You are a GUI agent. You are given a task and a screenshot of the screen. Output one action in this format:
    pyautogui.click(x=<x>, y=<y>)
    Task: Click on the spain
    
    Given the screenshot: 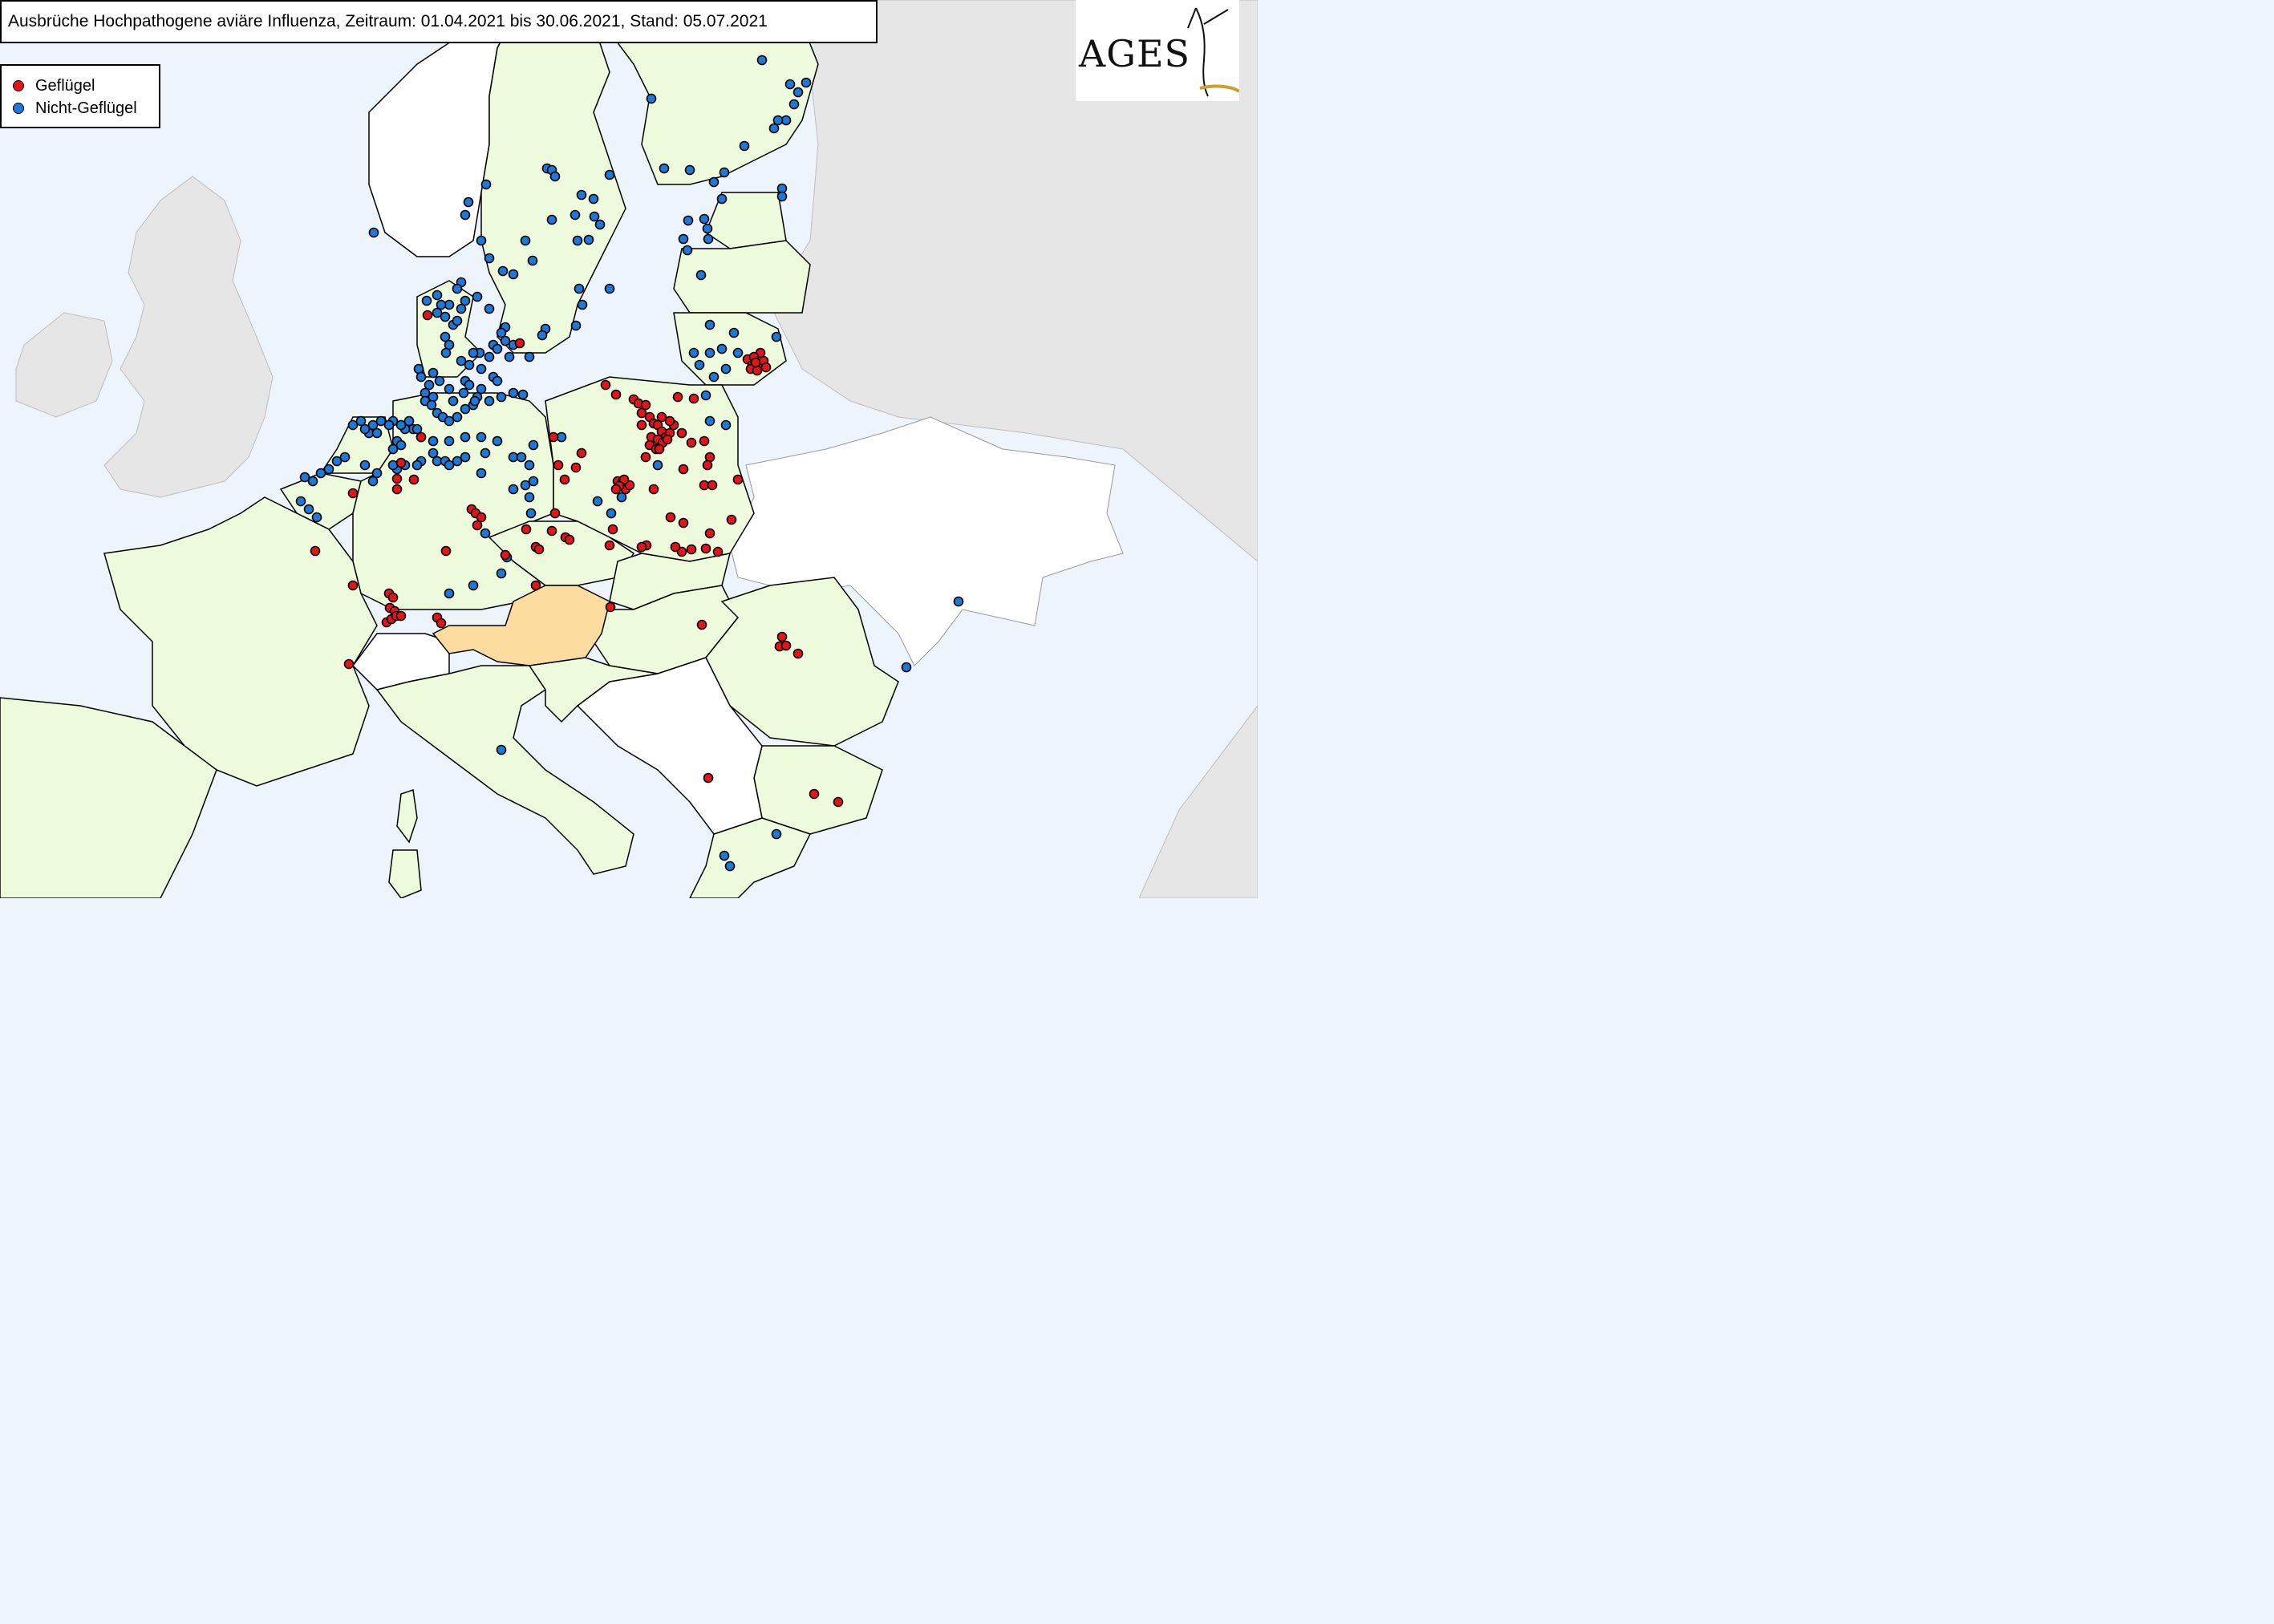 What is the action you would take?
    pyautogui.click(x=108, y=797)
    